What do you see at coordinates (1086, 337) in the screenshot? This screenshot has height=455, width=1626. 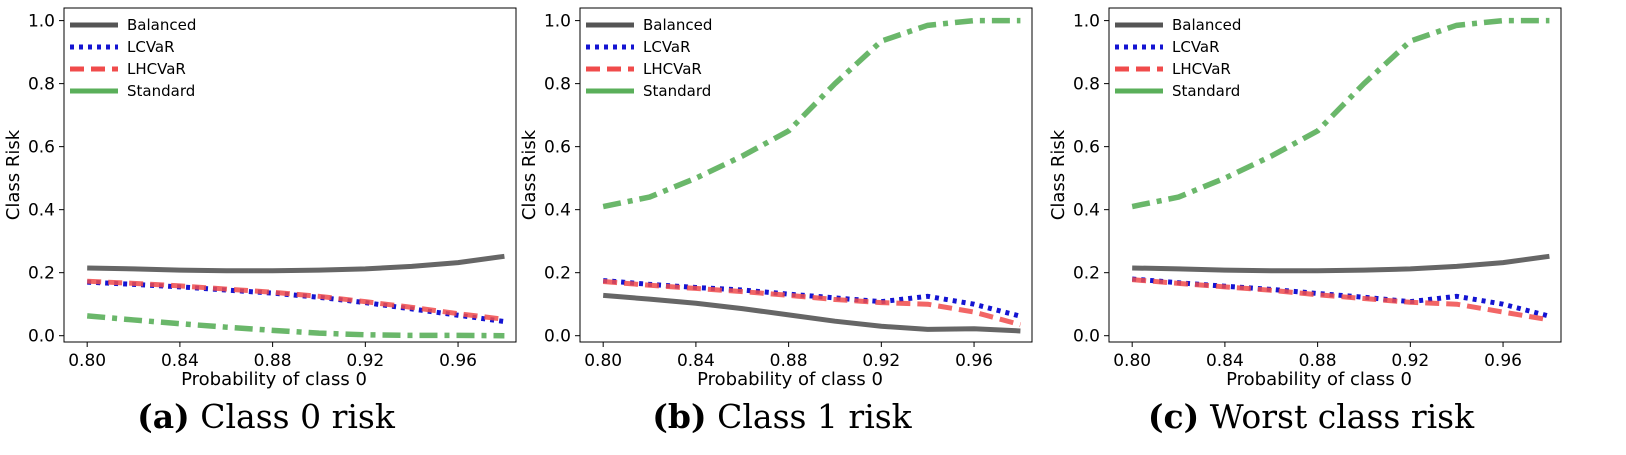 I see `y-tick-label-3: 0.0` at bounding box center [1086, 337].